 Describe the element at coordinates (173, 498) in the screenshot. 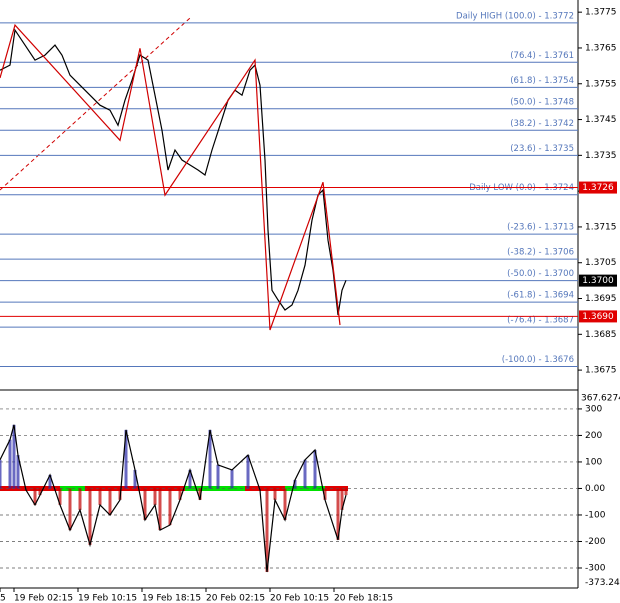

I see `price-line` at that location.